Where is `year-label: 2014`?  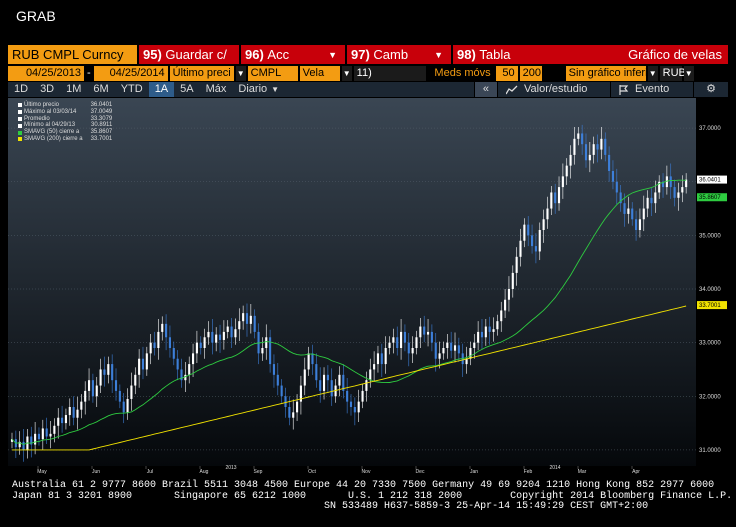
year-label: 2014 is located at coordinates (554, 468).